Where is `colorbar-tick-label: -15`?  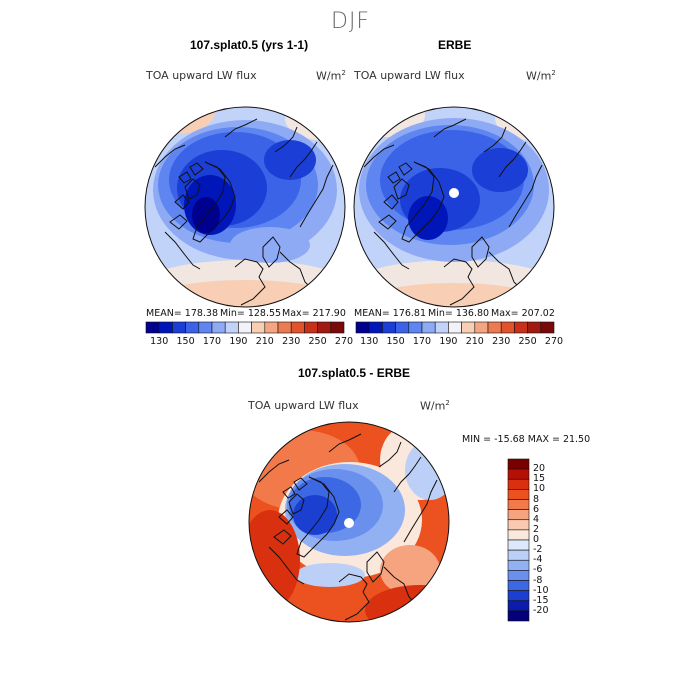
colorbar-tick-label: -15 is located at coordinates (541, 600).